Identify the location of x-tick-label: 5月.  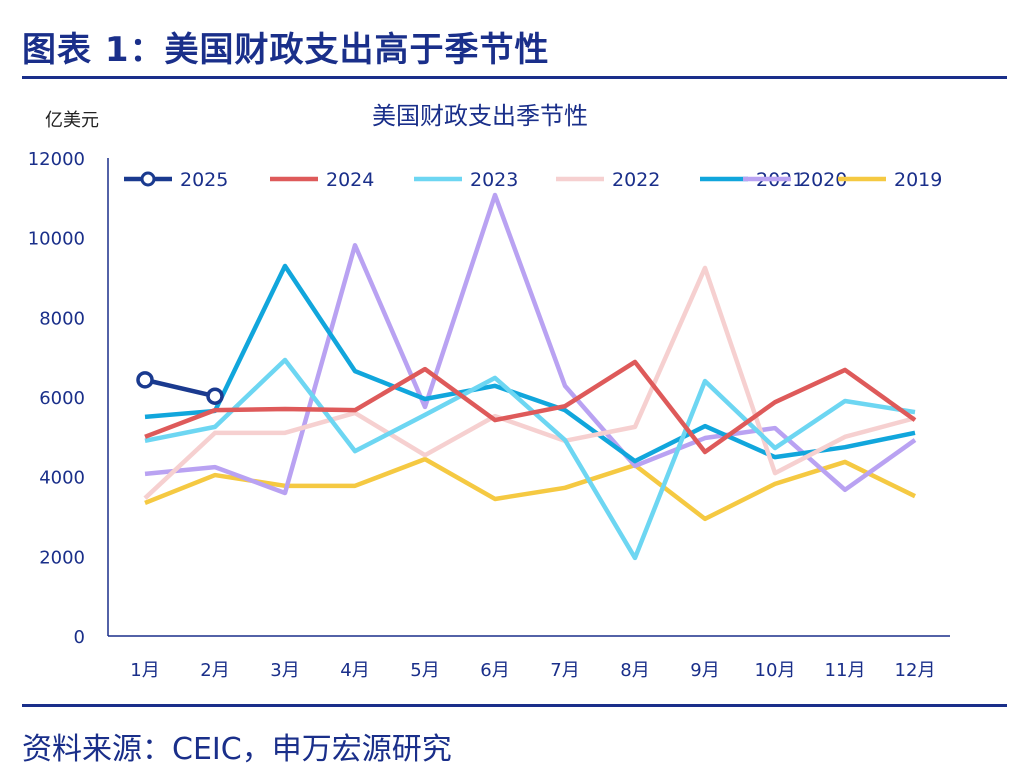
(424, 670).